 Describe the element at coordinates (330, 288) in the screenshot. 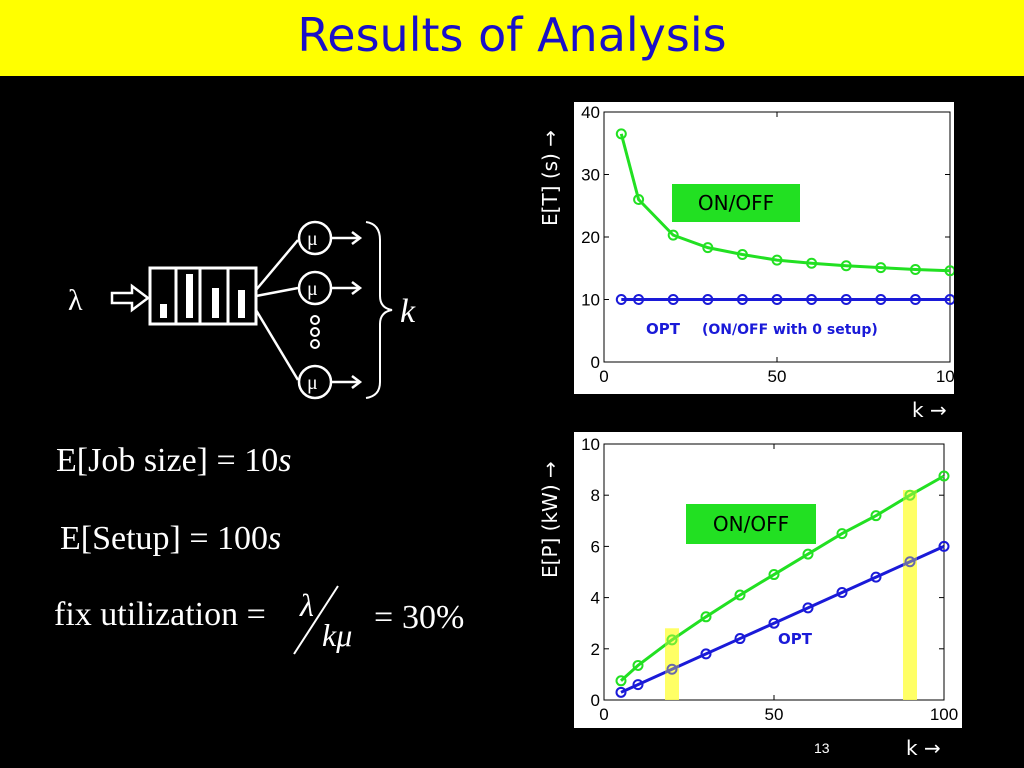

I see `server-2: μ` at that location.